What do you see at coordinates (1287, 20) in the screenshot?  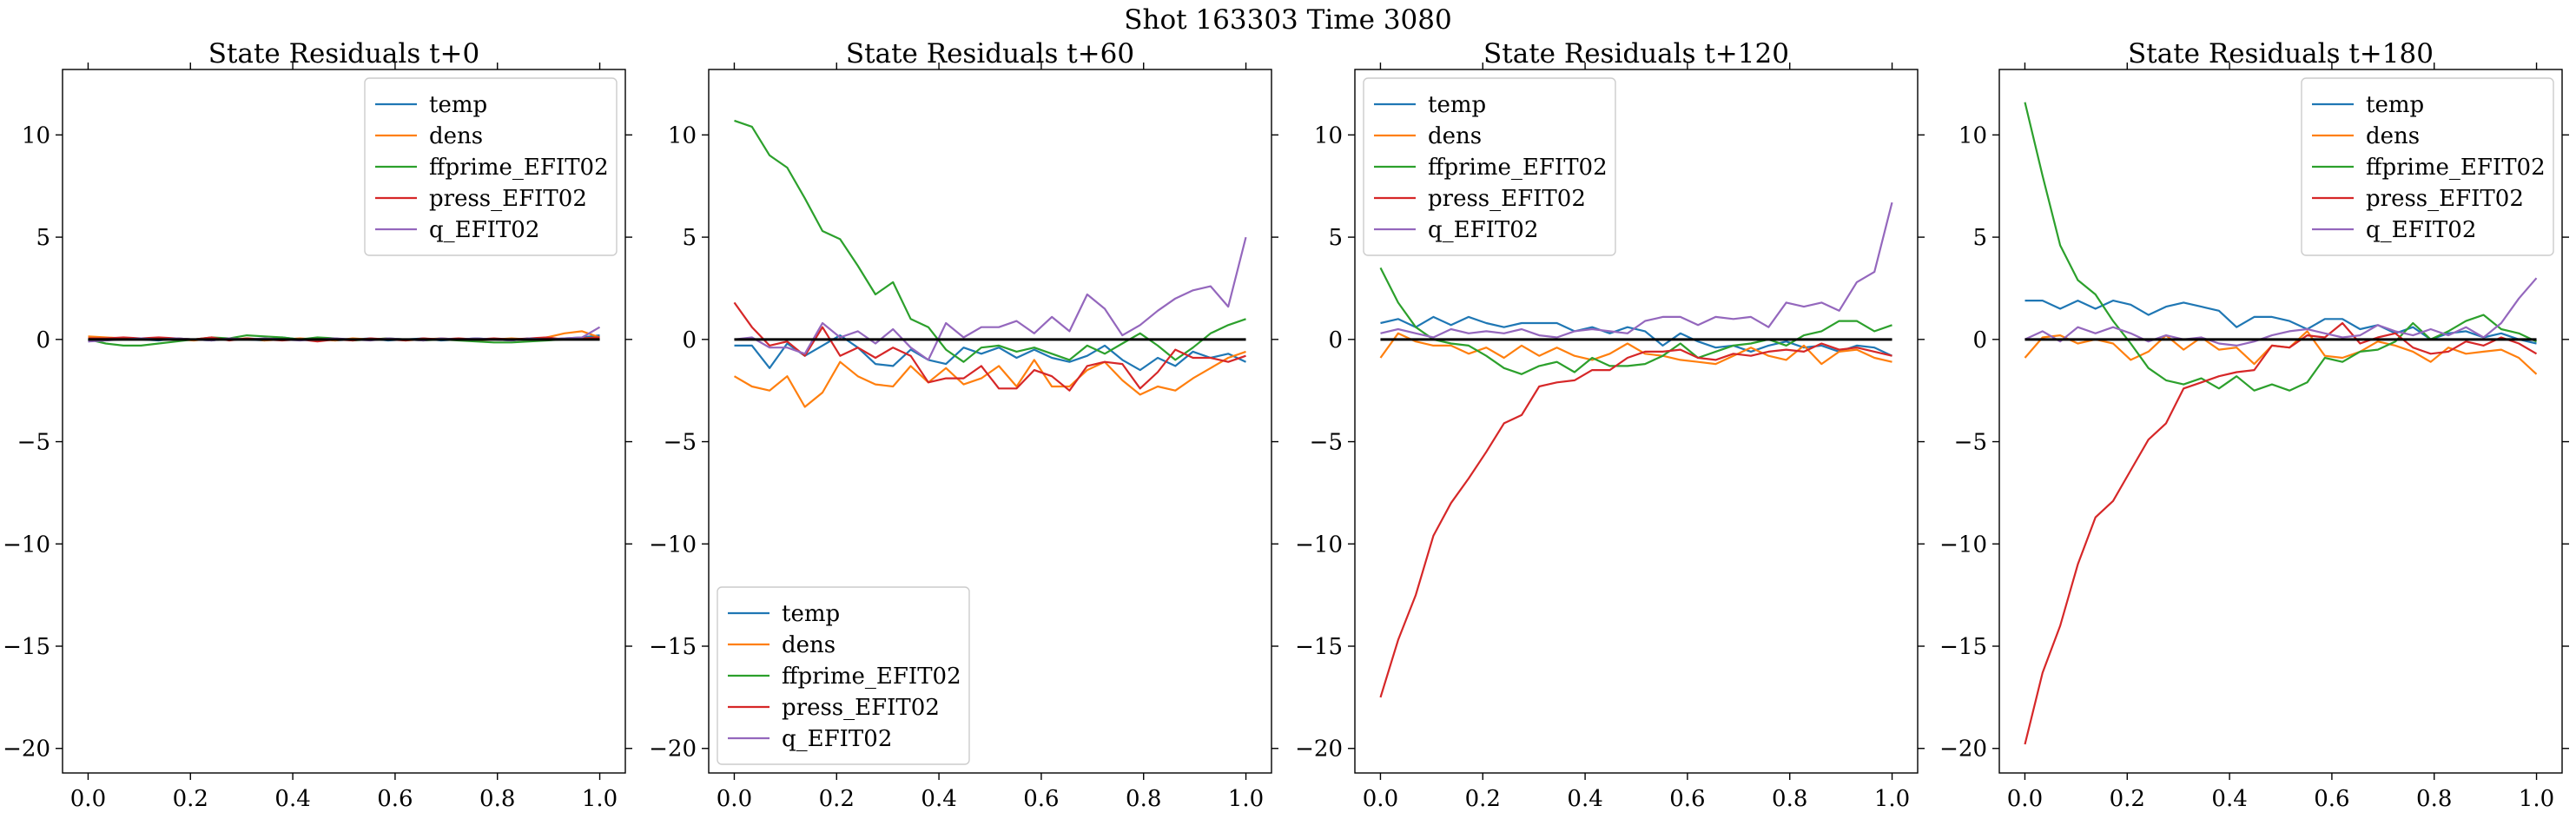 I see `figure-suptitle: Shot 163303 Time 3080` at bounding box center [1287, 20].